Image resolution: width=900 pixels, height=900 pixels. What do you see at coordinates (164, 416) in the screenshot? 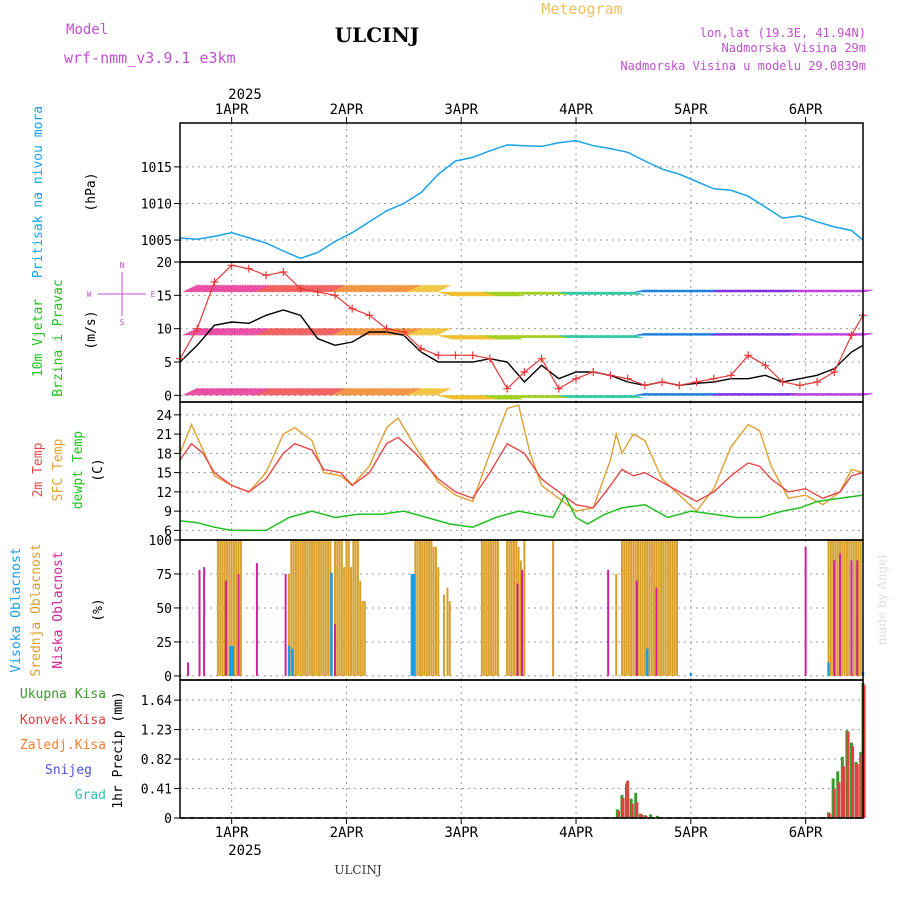
I see `temp-ytick-label: 24` at bounding box center [164, 416].